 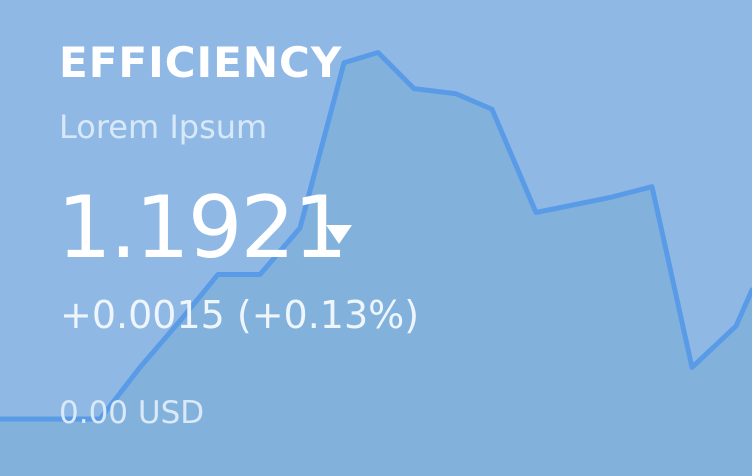 What do you see at coordinates (202, 228) in the screenshot?
I see `price-value: 1.1921` at bounding box center [202, 228].